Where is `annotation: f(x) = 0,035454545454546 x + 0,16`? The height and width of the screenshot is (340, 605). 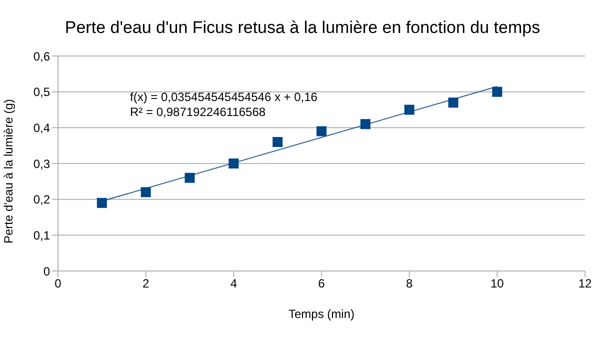
annotation: f(x) = 0,035454545454546 x + 0,16 is located at coordinates (224, 97).